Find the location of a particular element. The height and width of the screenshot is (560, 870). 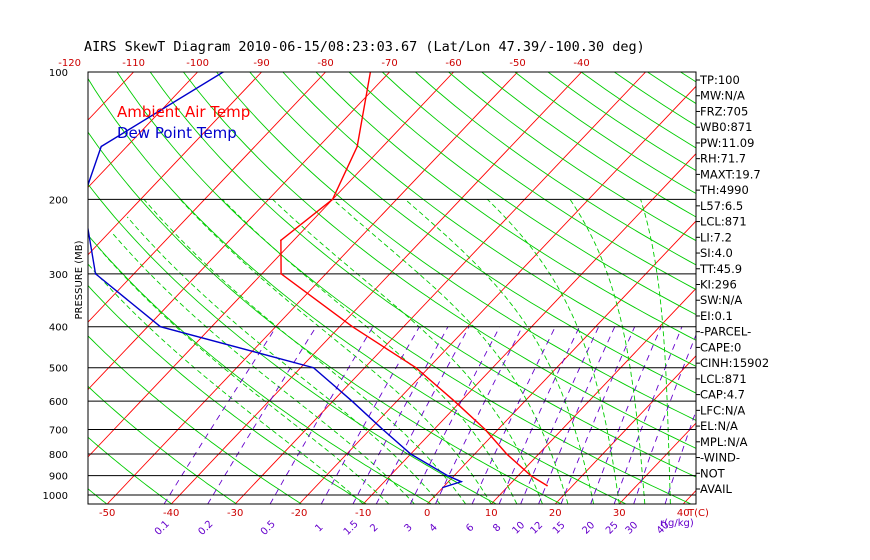

mixing-ratio-tick-label: 0.1 is located at coordinates (162, 528).